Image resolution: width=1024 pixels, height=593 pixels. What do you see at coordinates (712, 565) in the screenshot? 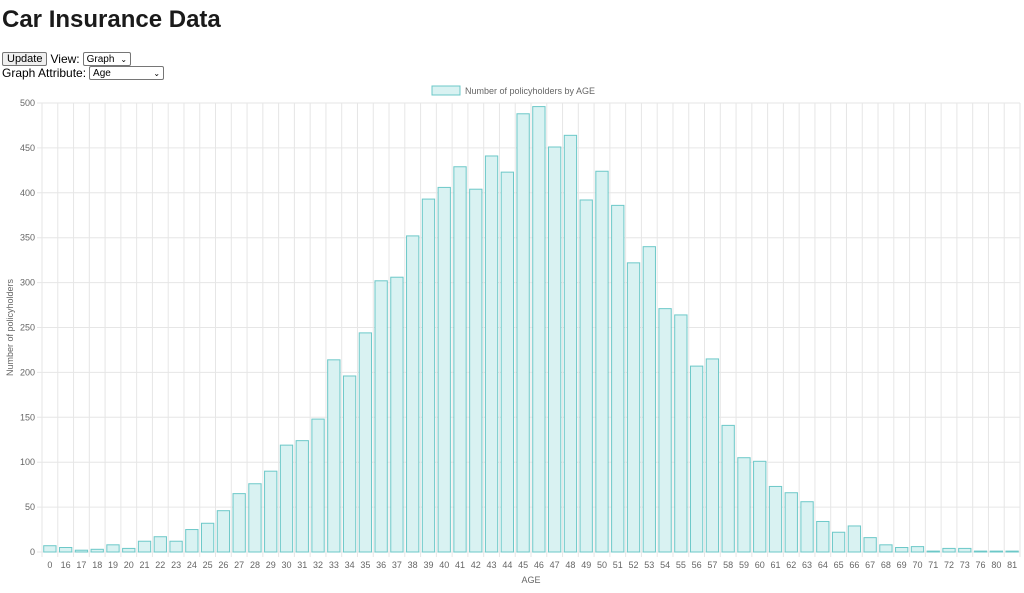
I see `x-tick-label: 57` at bounding box center [712, 565].